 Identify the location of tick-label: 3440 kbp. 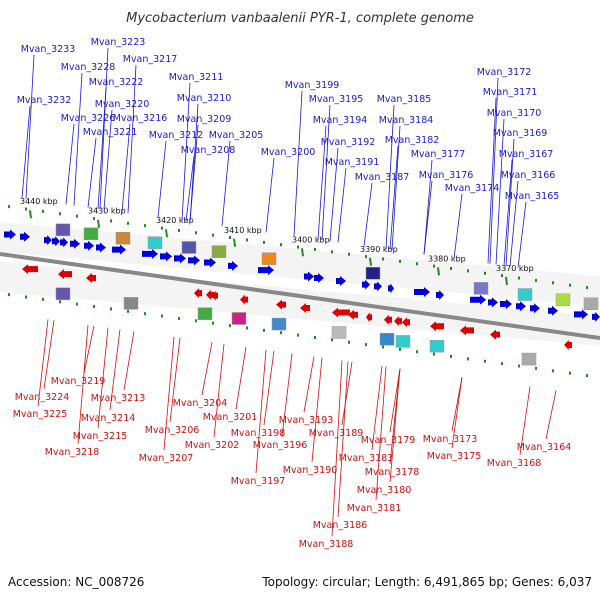
(39, 201).